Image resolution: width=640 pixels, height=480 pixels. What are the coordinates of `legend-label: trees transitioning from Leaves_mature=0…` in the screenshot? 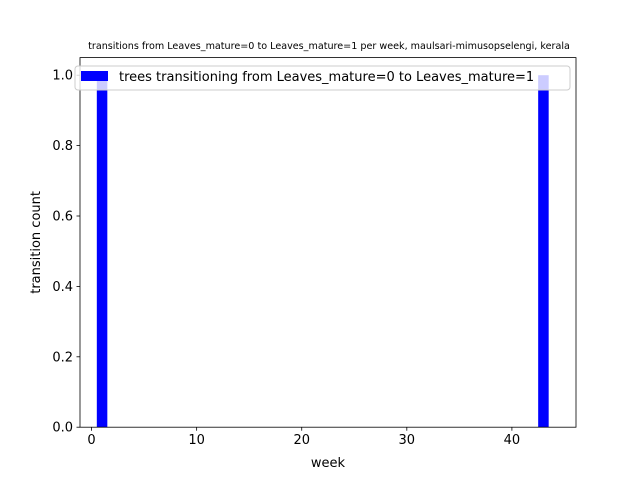 It's located at (326, 77).